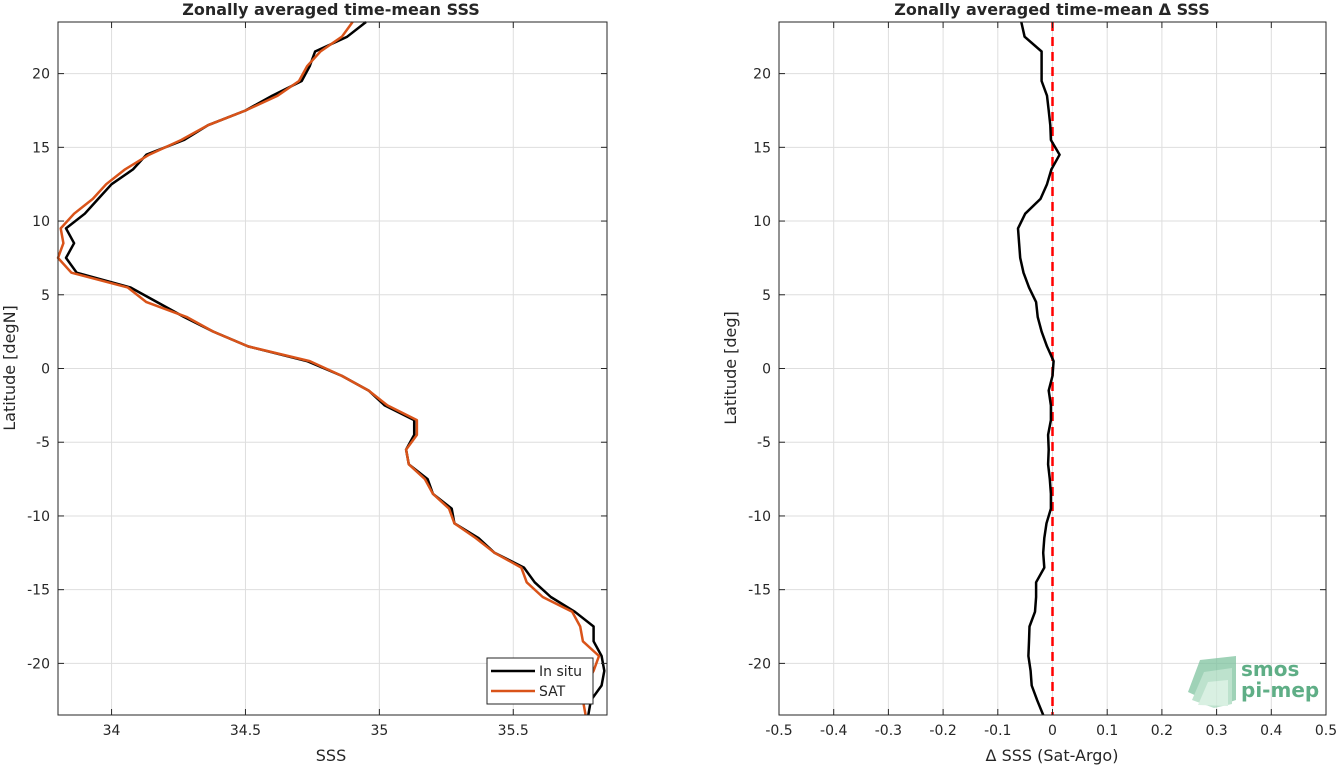 Image resolution: width=1339 pixels, height=770 pixels. Describe the element at coordinates (1271, 731) in the screenshot. I see `delta-x-tick-label: 0.4` at that location.